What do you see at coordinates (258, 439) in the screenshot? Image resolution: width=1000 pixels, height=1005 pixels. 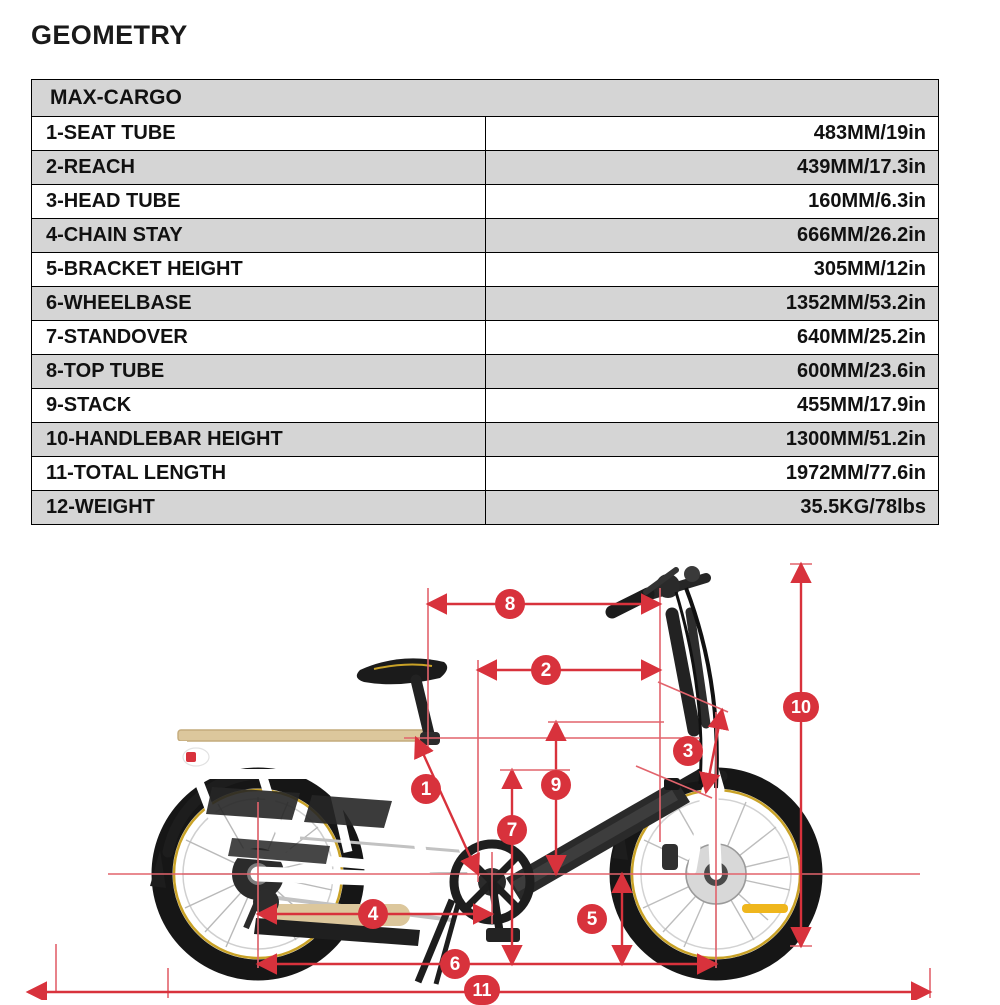 I see `row-label: 10-HANDLEBAR HEIGHT` at bounding box center [258, 439].